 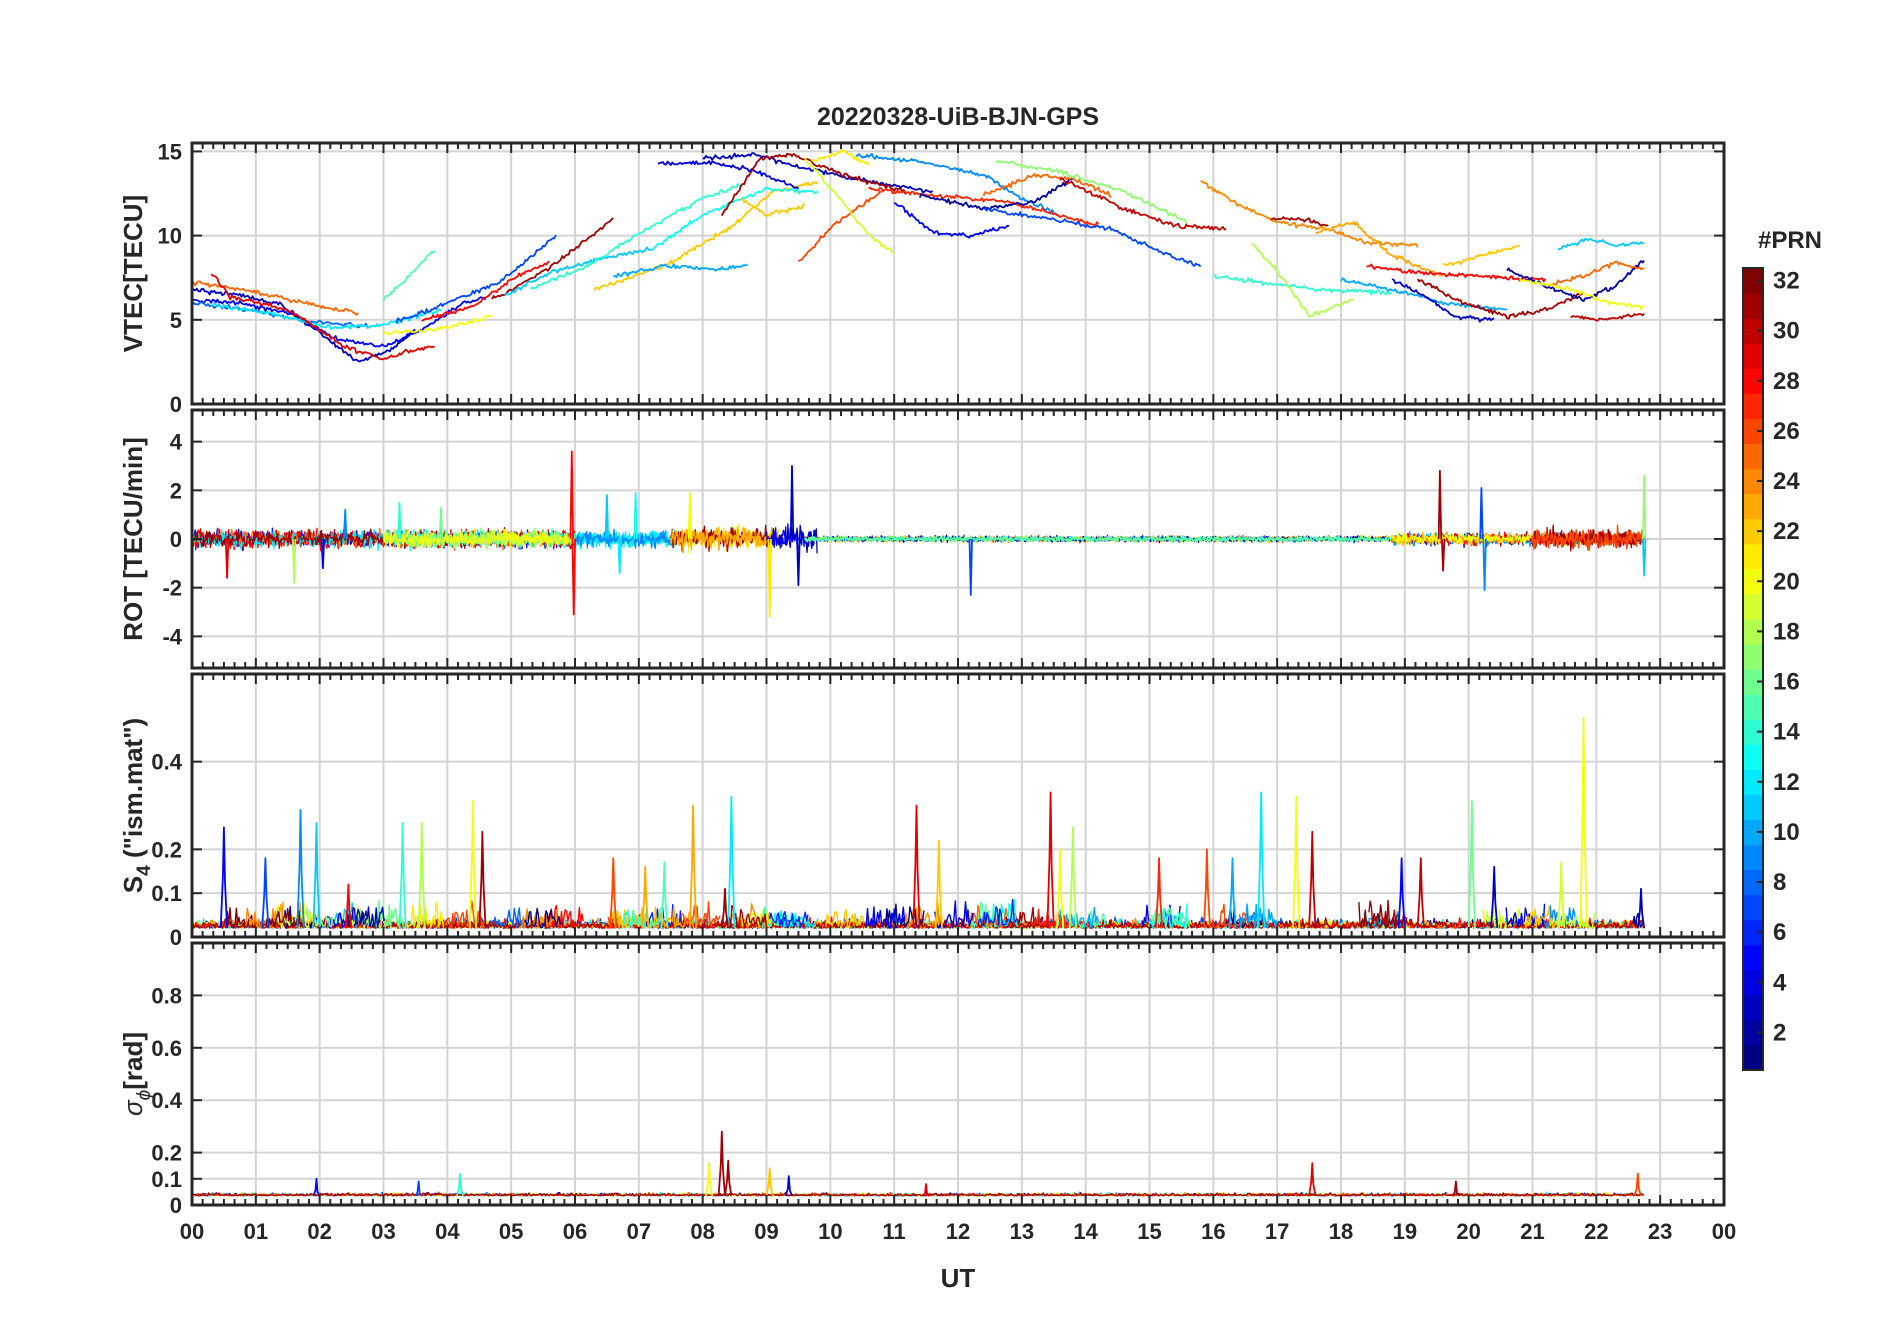 What do you see at coordinates (1786, 682) in the screenshot?
I see `colorbar-tick-label: 16` at bounding box center [1786, 682].